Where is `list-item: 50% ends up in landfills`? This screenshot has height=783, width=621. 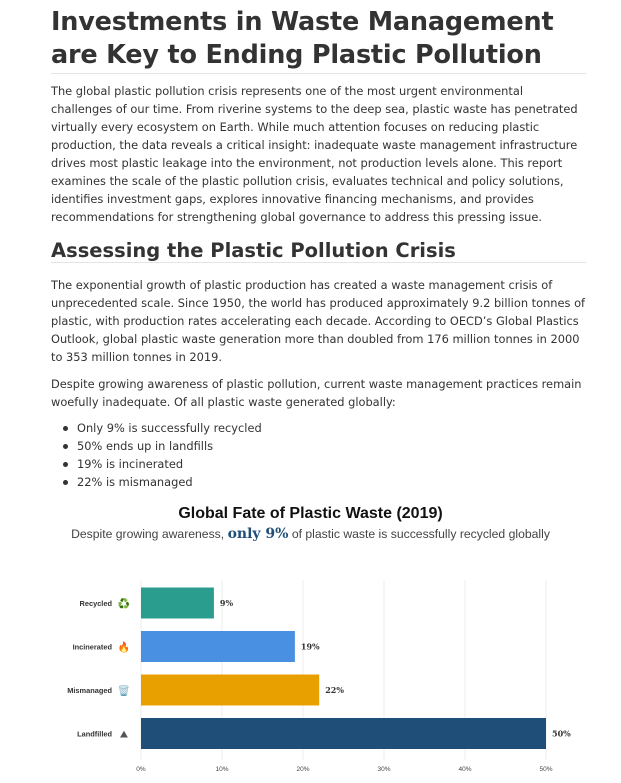 list-item: 50% ends up in landfills is located at coordinates (323, 446).